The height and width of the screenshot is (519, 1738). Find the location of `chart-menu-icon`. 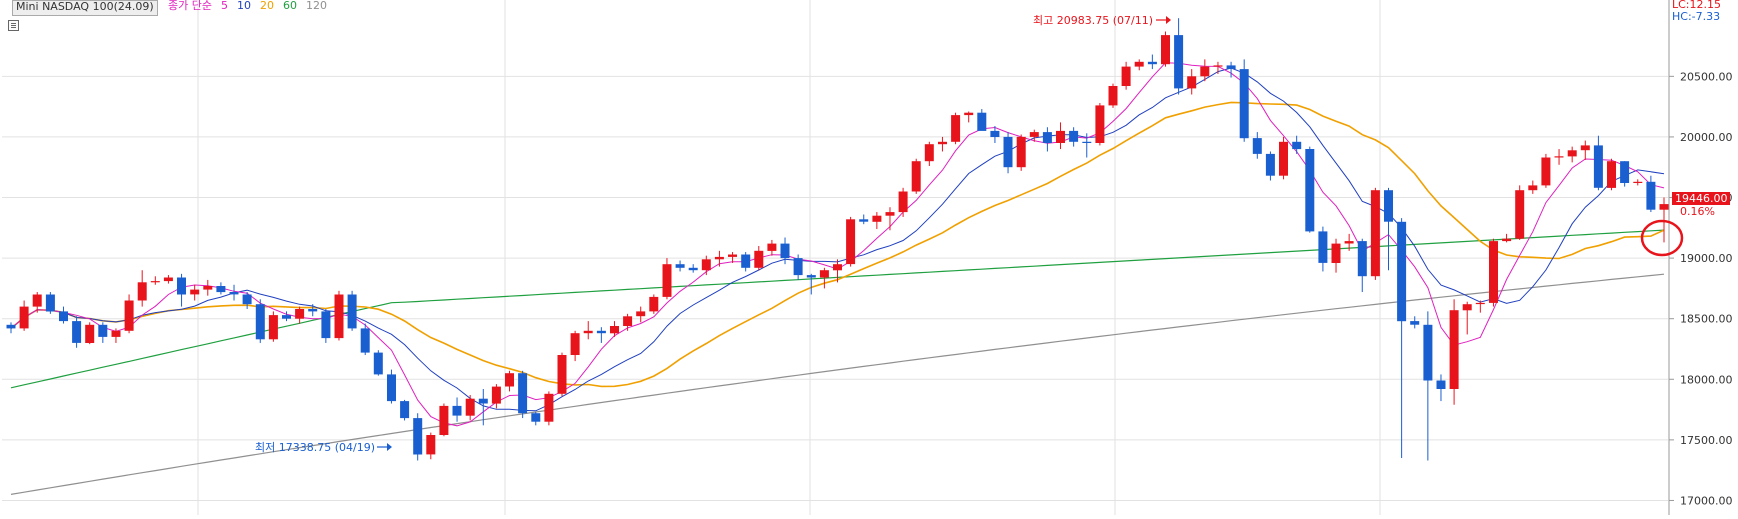

chart-menu-icon is located at coordinates (13, 25).